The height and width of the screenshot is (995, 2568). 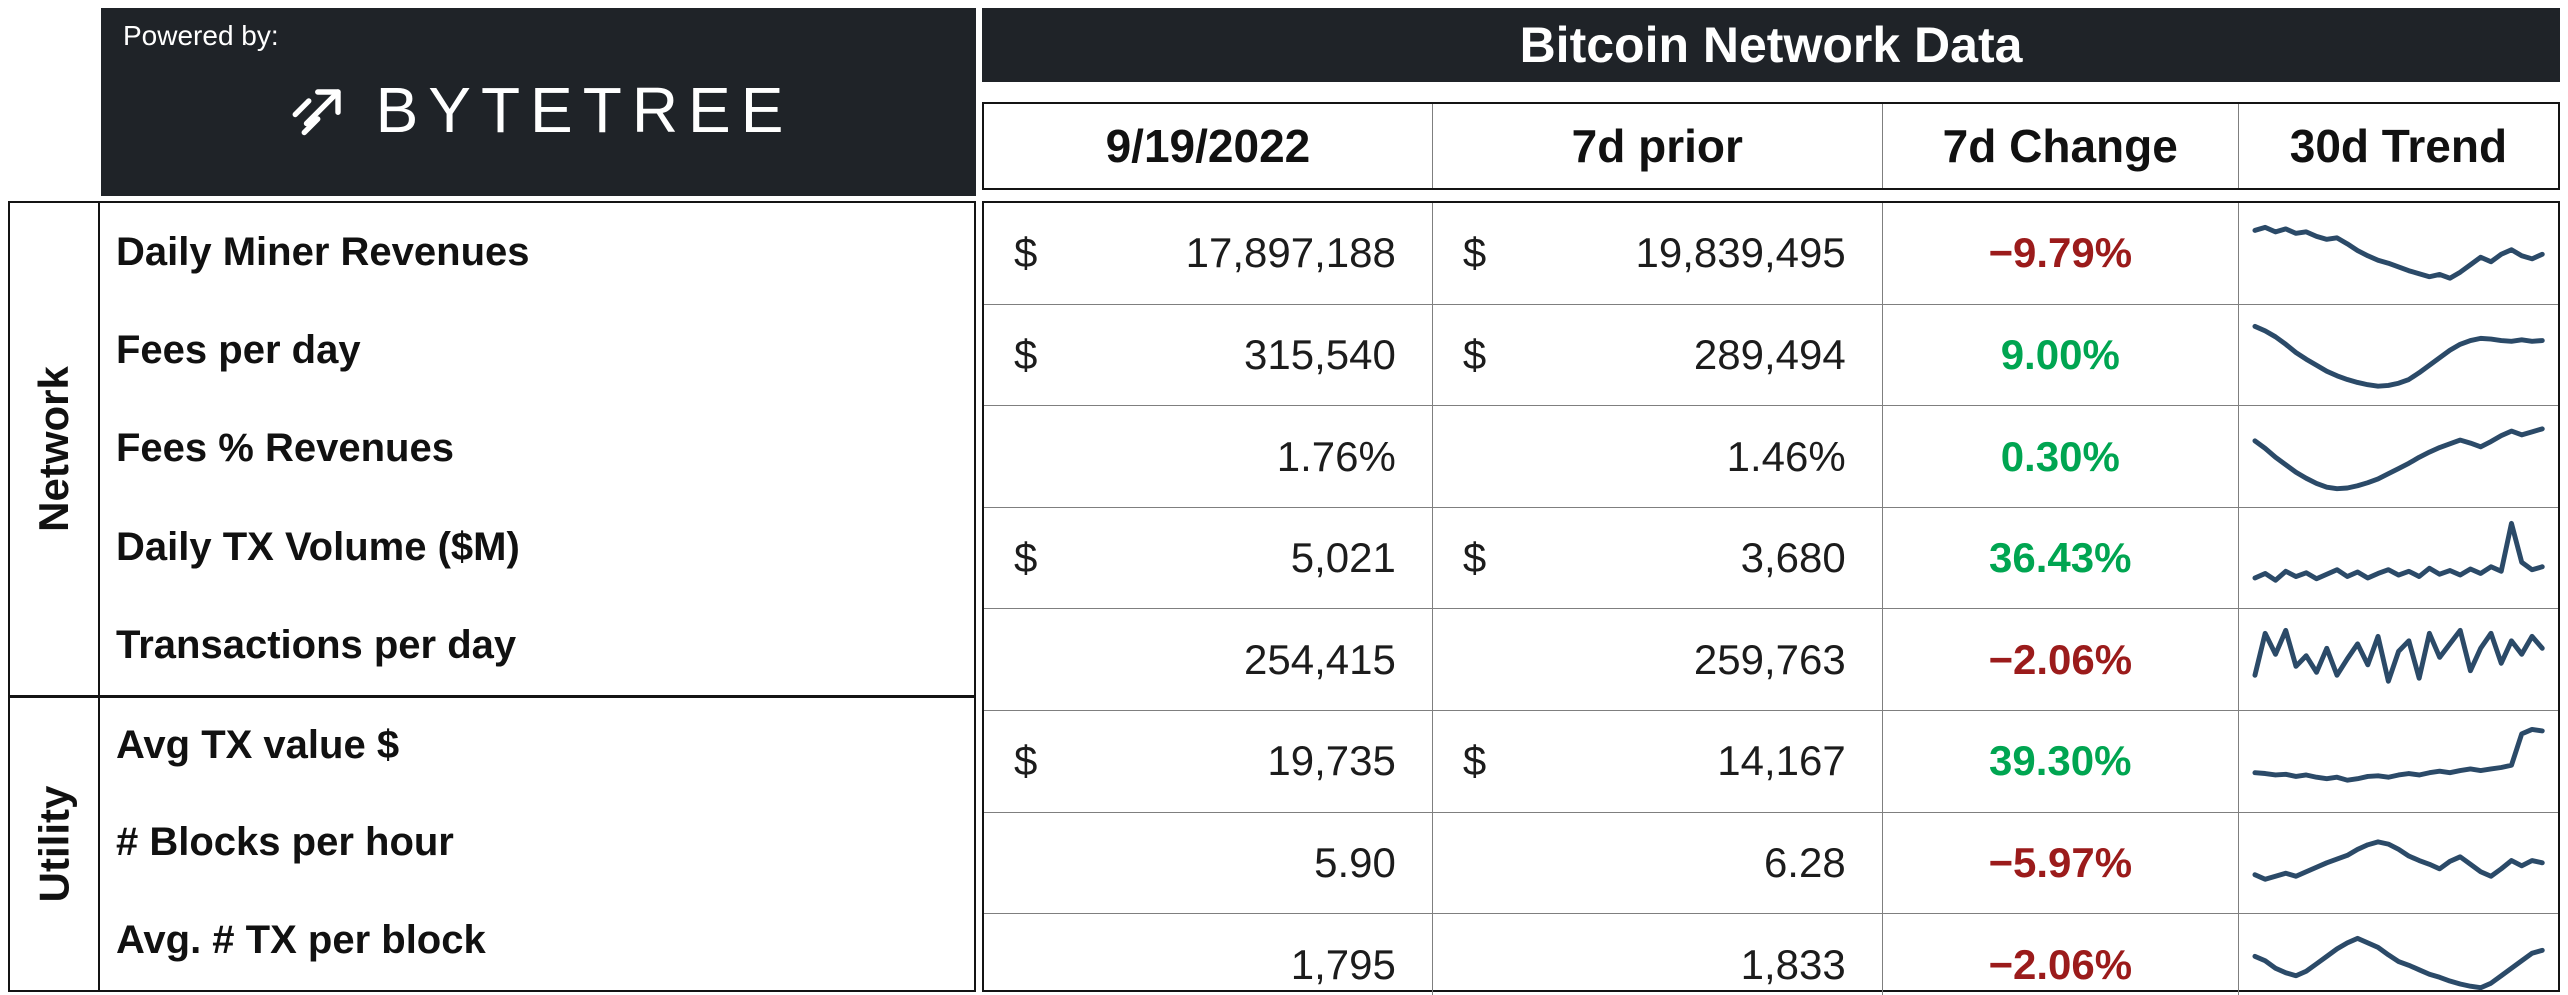 I want to click on change-value: 9.00%, so click(x=2060, y=354).